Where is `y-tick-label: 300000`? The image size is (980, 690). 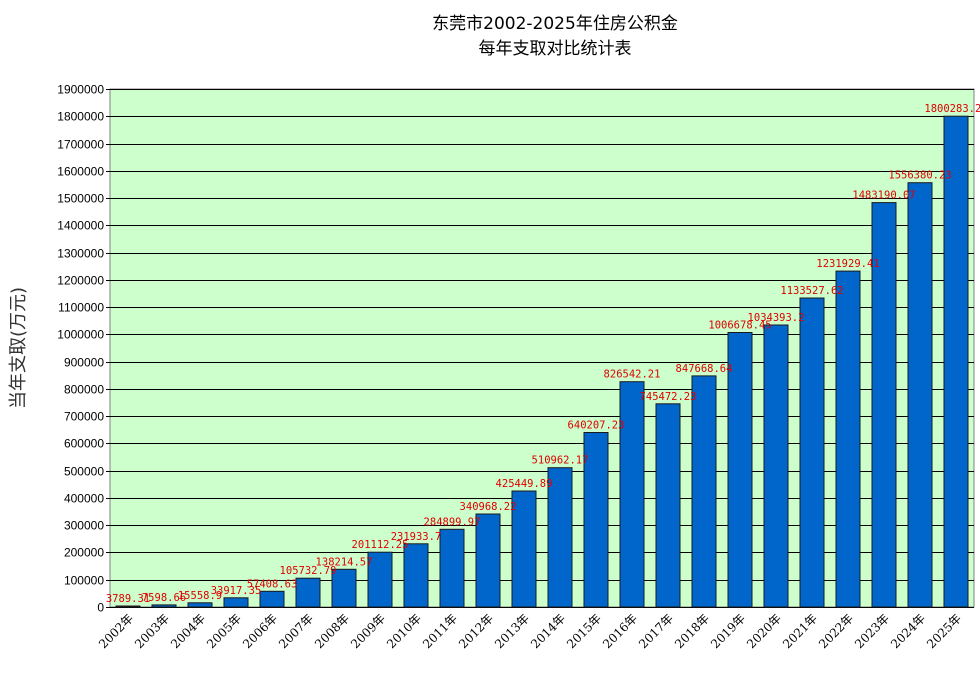
y-tick-label: 300000 is located at coordinates (84, 526).